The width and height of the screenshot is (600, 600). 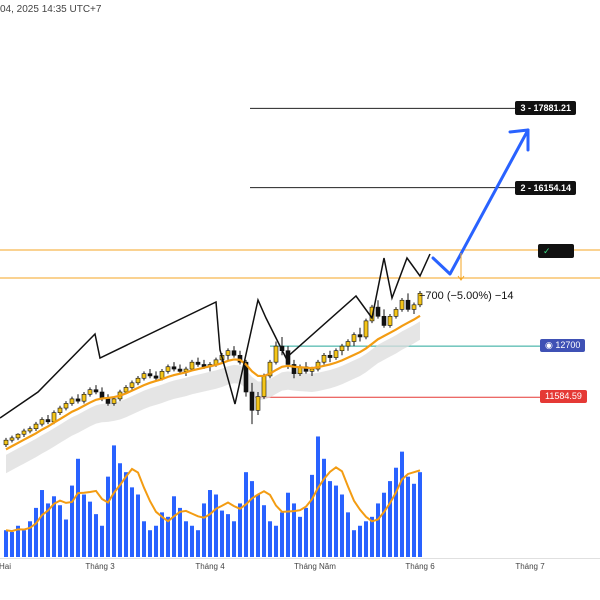 What do you see at coordinates (530, 566) in the screenshot?
I see `x-tick-label: Tháng 7` at bounding box center [530, 566].